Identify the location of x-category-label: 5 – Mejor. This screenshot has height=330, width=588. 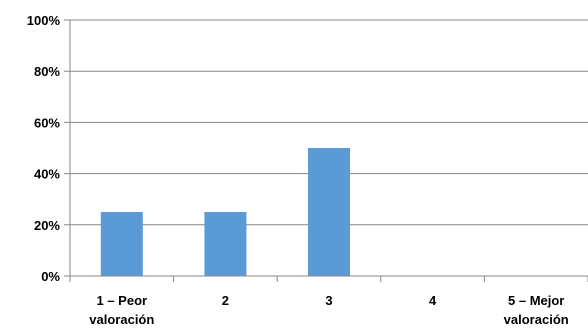
(536, 300).